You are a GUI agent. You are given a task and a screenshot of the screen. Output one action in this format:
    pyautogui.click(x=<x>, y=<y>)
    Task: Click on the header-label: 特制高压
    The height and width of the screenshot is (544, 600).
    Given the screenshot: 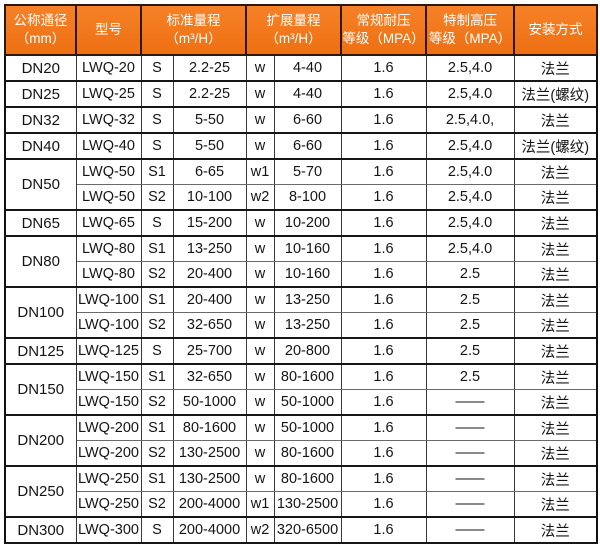 What is the action you would take?
    pyautogui.click(x=470, y=20)
    